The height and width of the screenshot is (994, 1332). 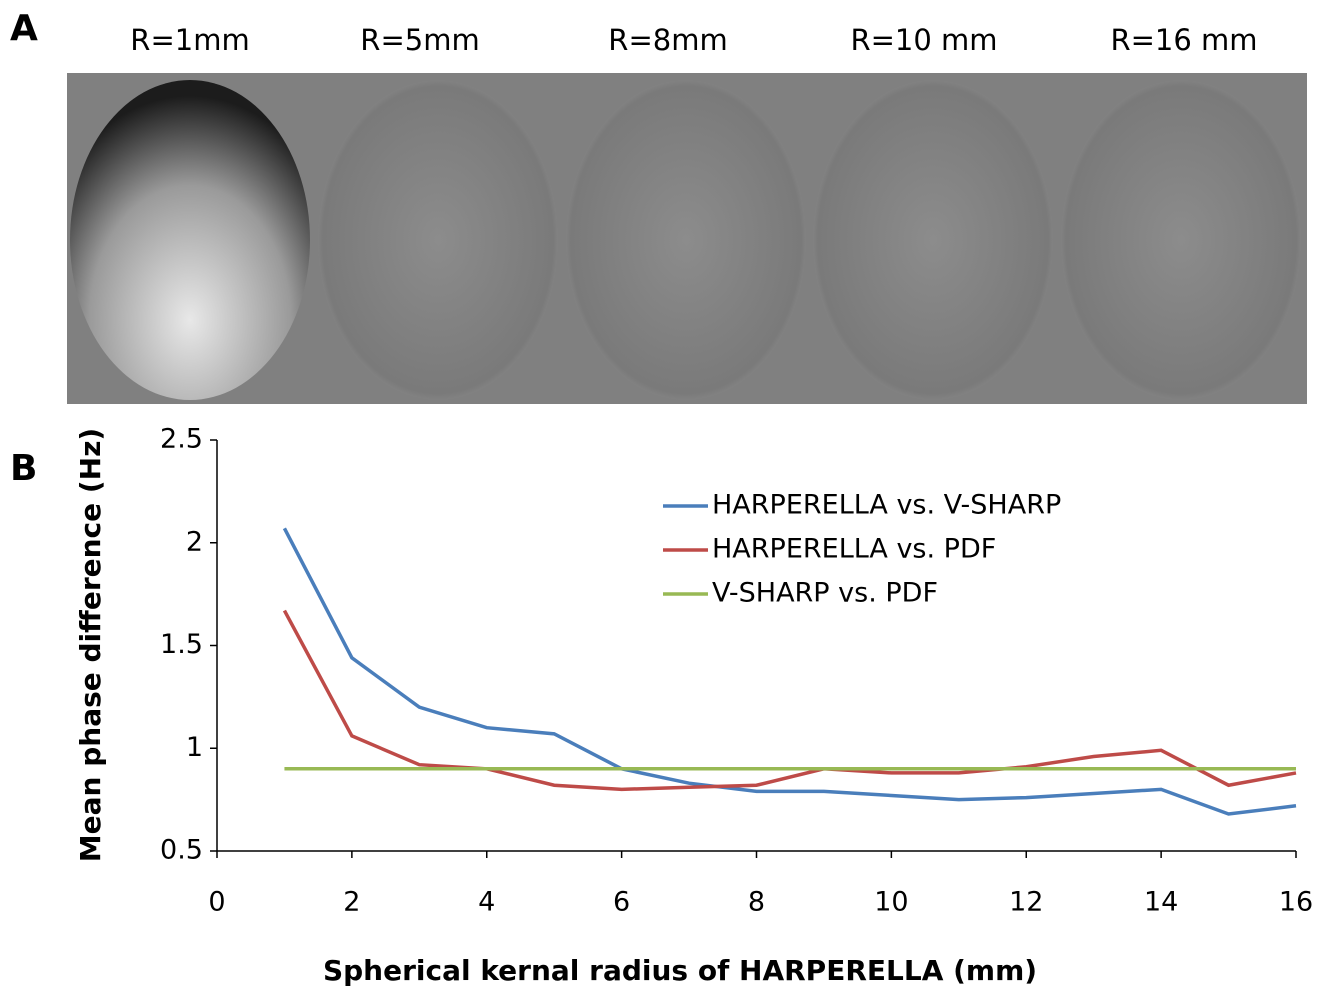 I want to click on x-tick-label: 0, so click(x=216, y=902).